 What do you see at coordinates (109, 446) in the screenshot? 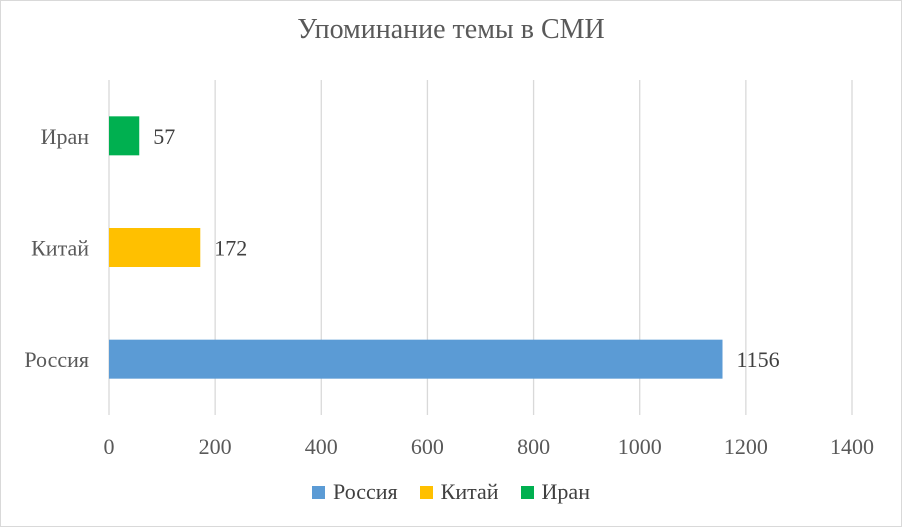
I see `x-tick-label: 0` at bounding box center [109, 446].